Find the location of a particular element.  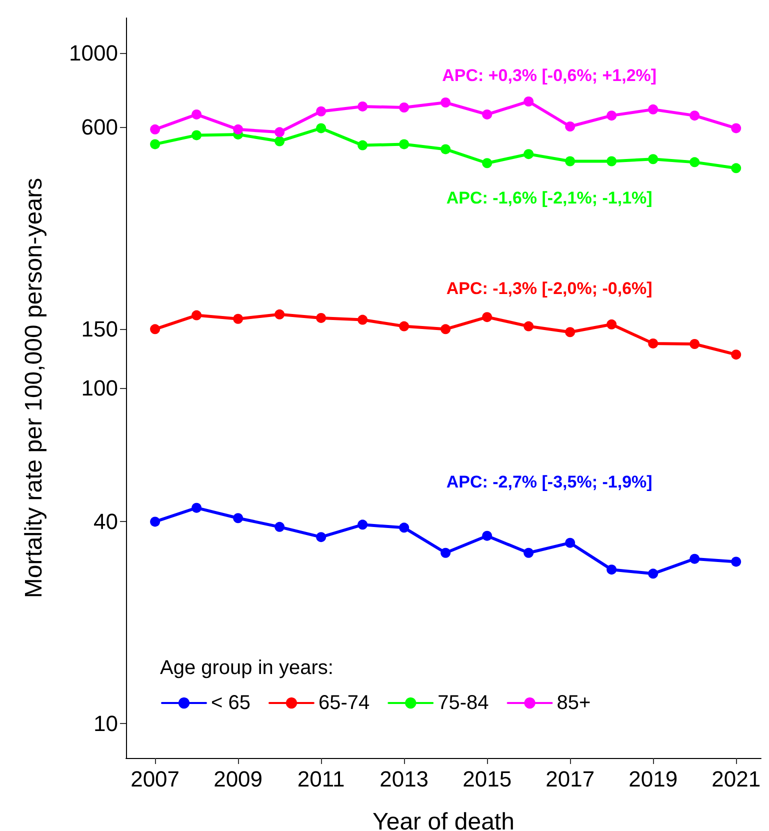

legend-label: 85+ is located at coordinates (573, 703).